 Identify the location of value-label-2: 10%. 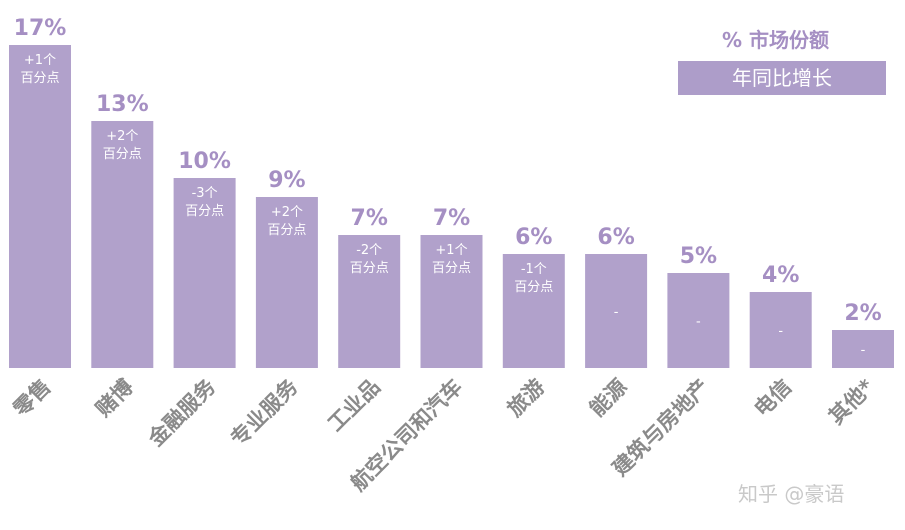
(204, 161).